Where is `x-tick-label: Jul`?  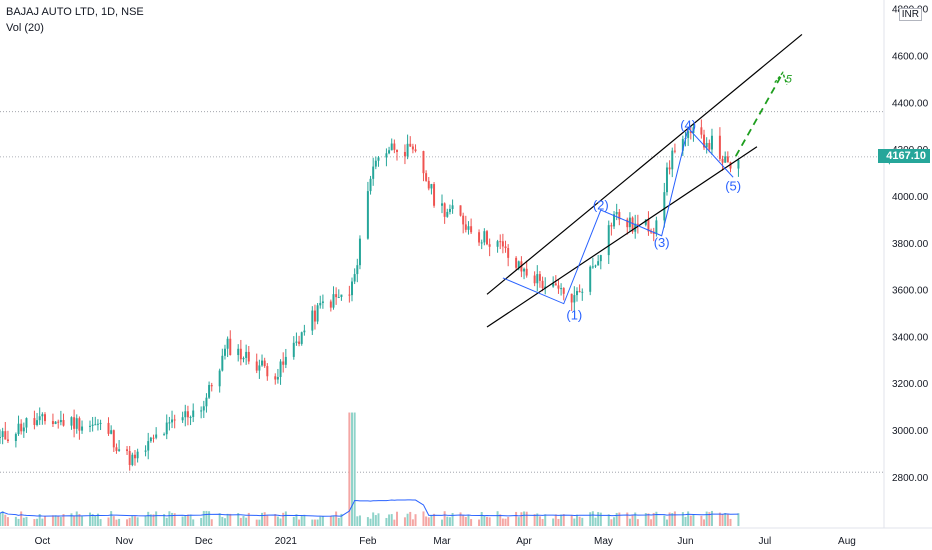 x-tick-label: Jul is located at coordinates (764, 541).